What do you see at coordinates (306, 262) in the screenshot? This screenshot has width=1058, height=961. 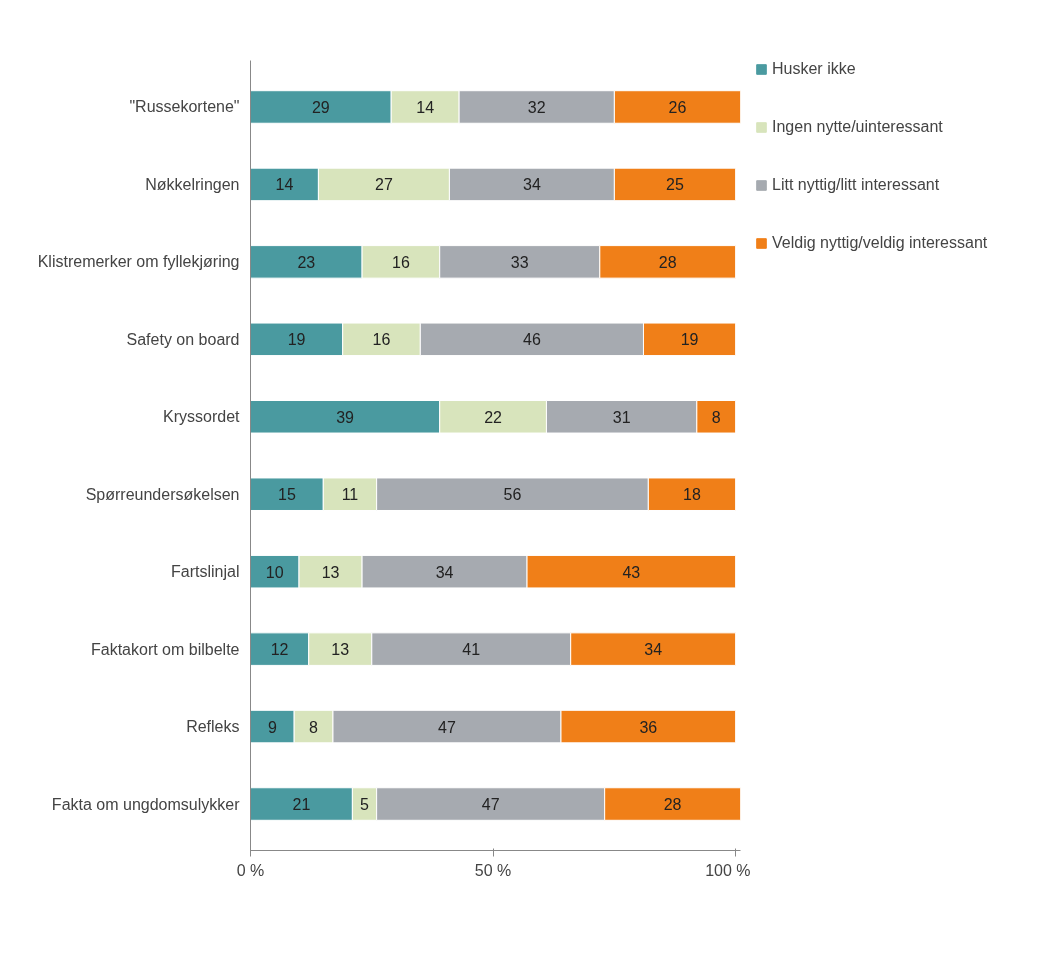 I see `data-label: 23` at bounding box center [306, 262].